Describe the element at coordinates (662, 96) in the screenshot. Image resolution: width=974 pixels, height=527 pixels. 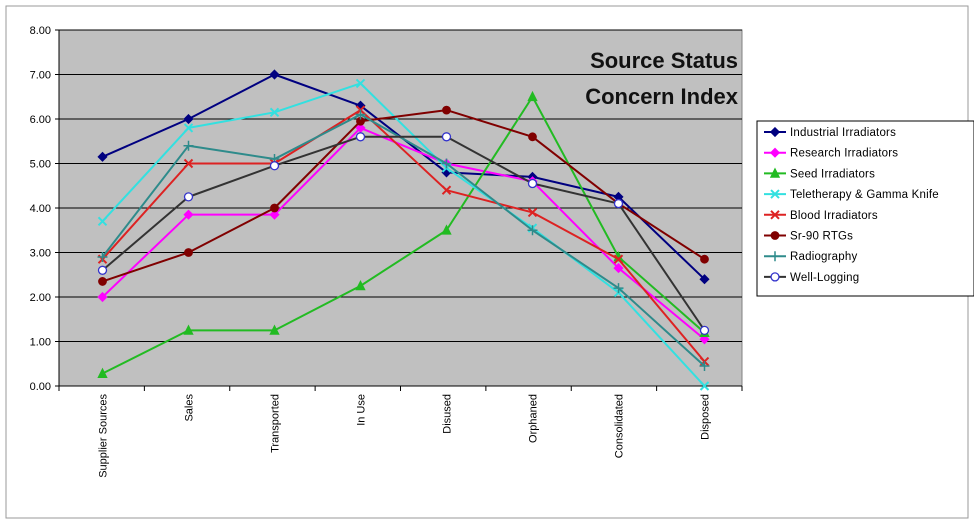
I see `chart-title-line2: Concern Index` at that location.